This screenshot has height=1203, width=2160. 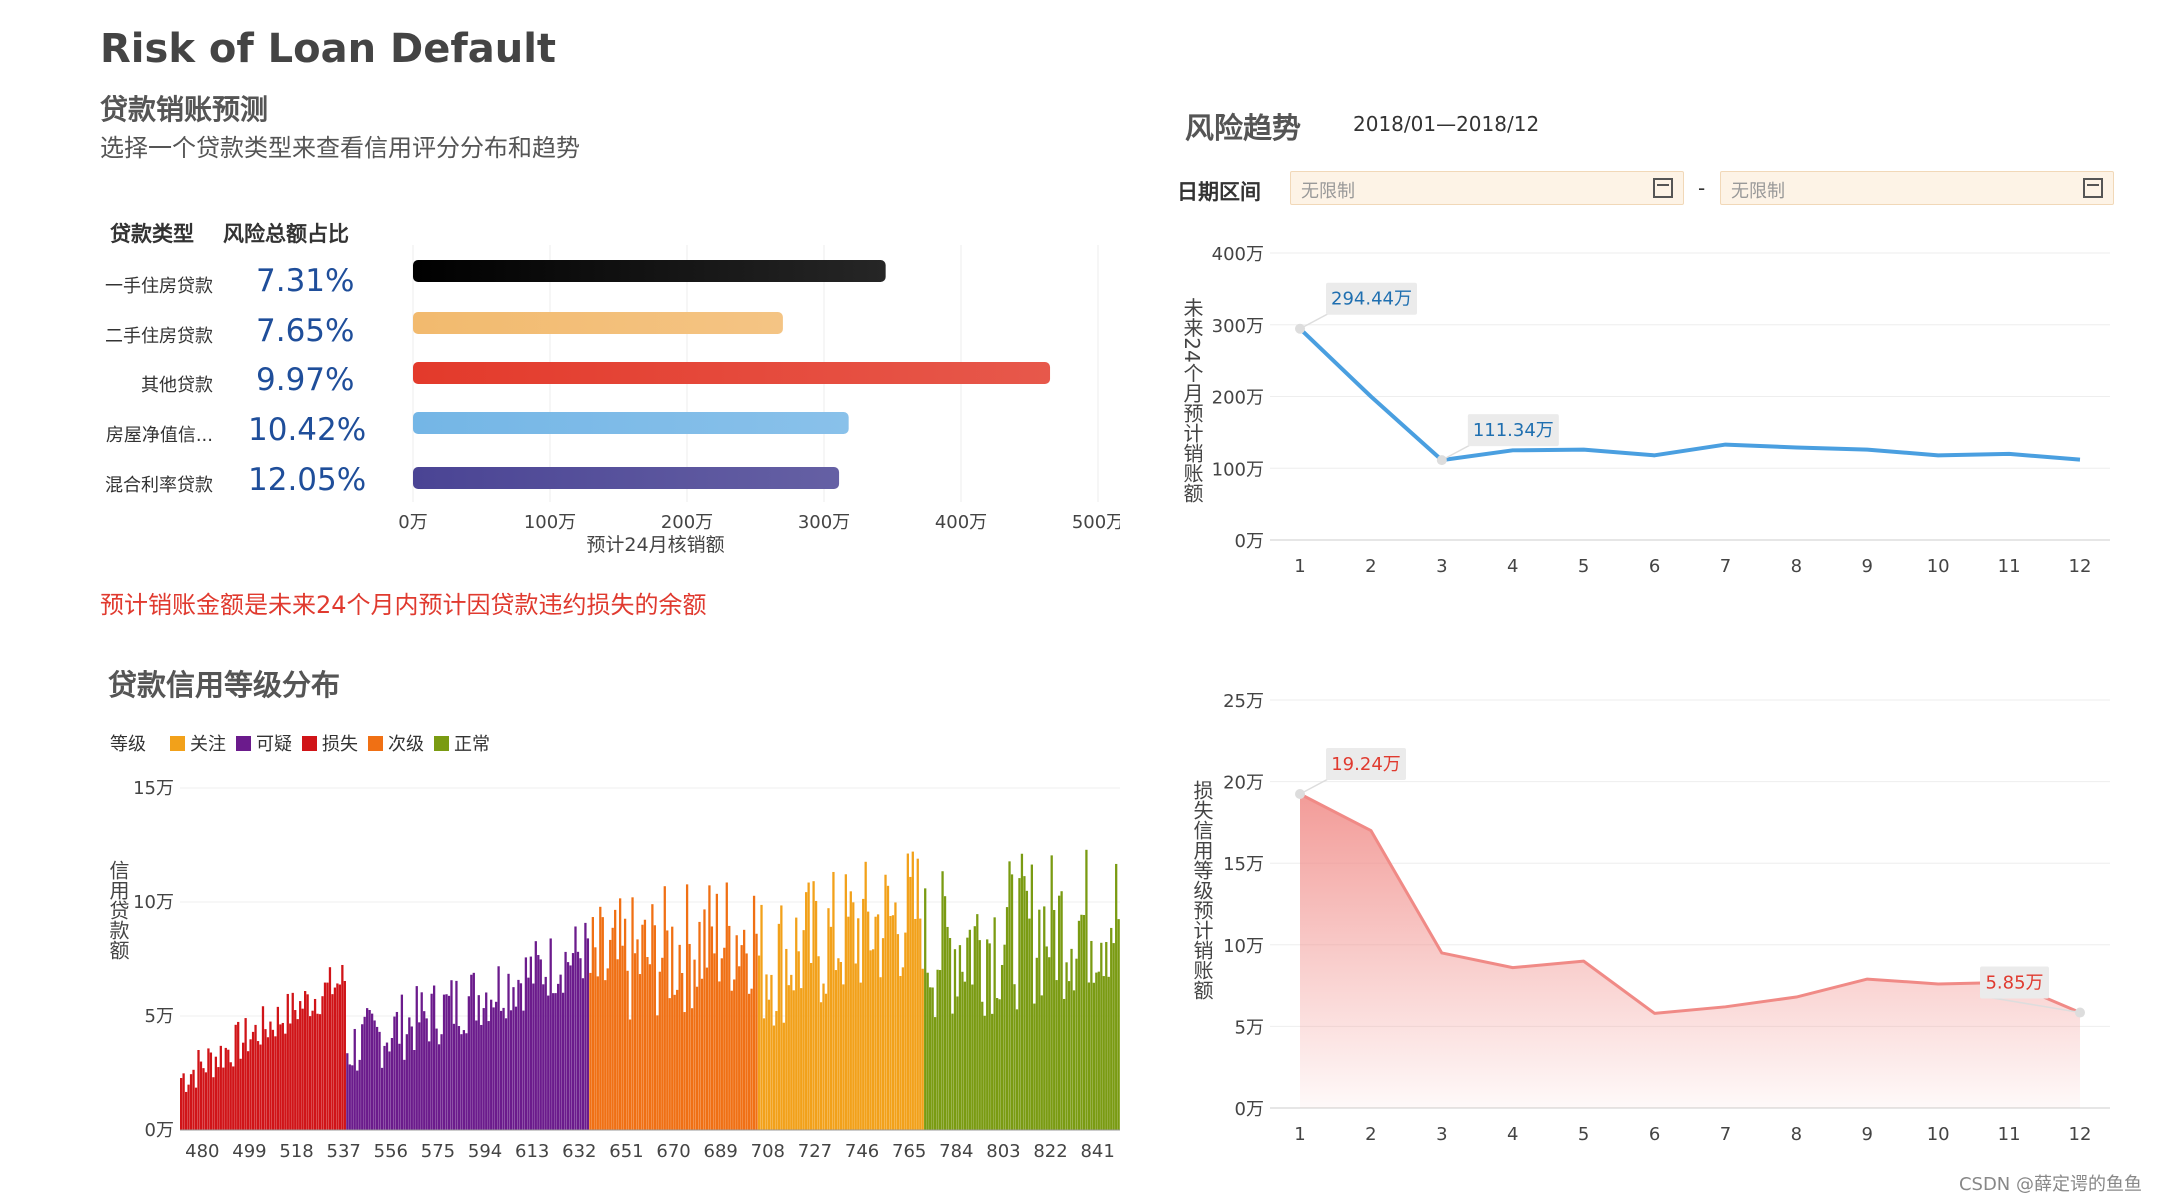 What do you see at coordinates (177, 385) in the screenshot?
I see `loan-type-label: 其他贷款` at bounding box center [177, 385].